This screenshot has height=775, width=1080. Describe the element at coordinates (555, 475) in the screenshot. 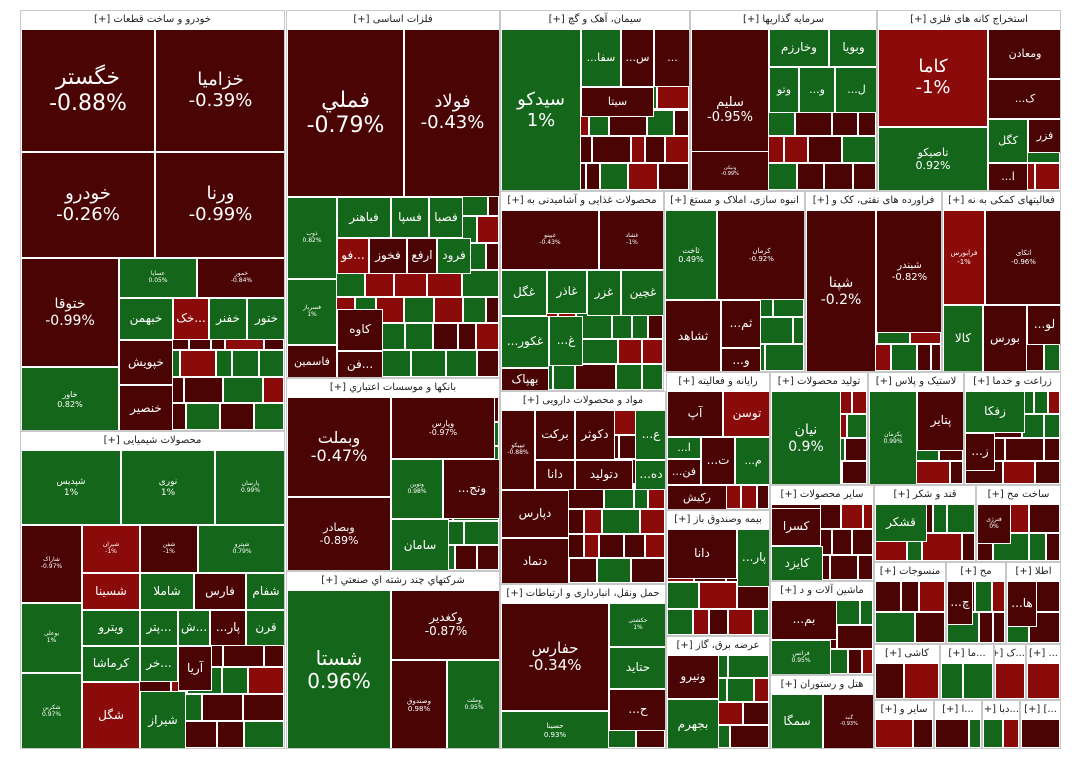

I see `stock-tile: دانا` at that location.